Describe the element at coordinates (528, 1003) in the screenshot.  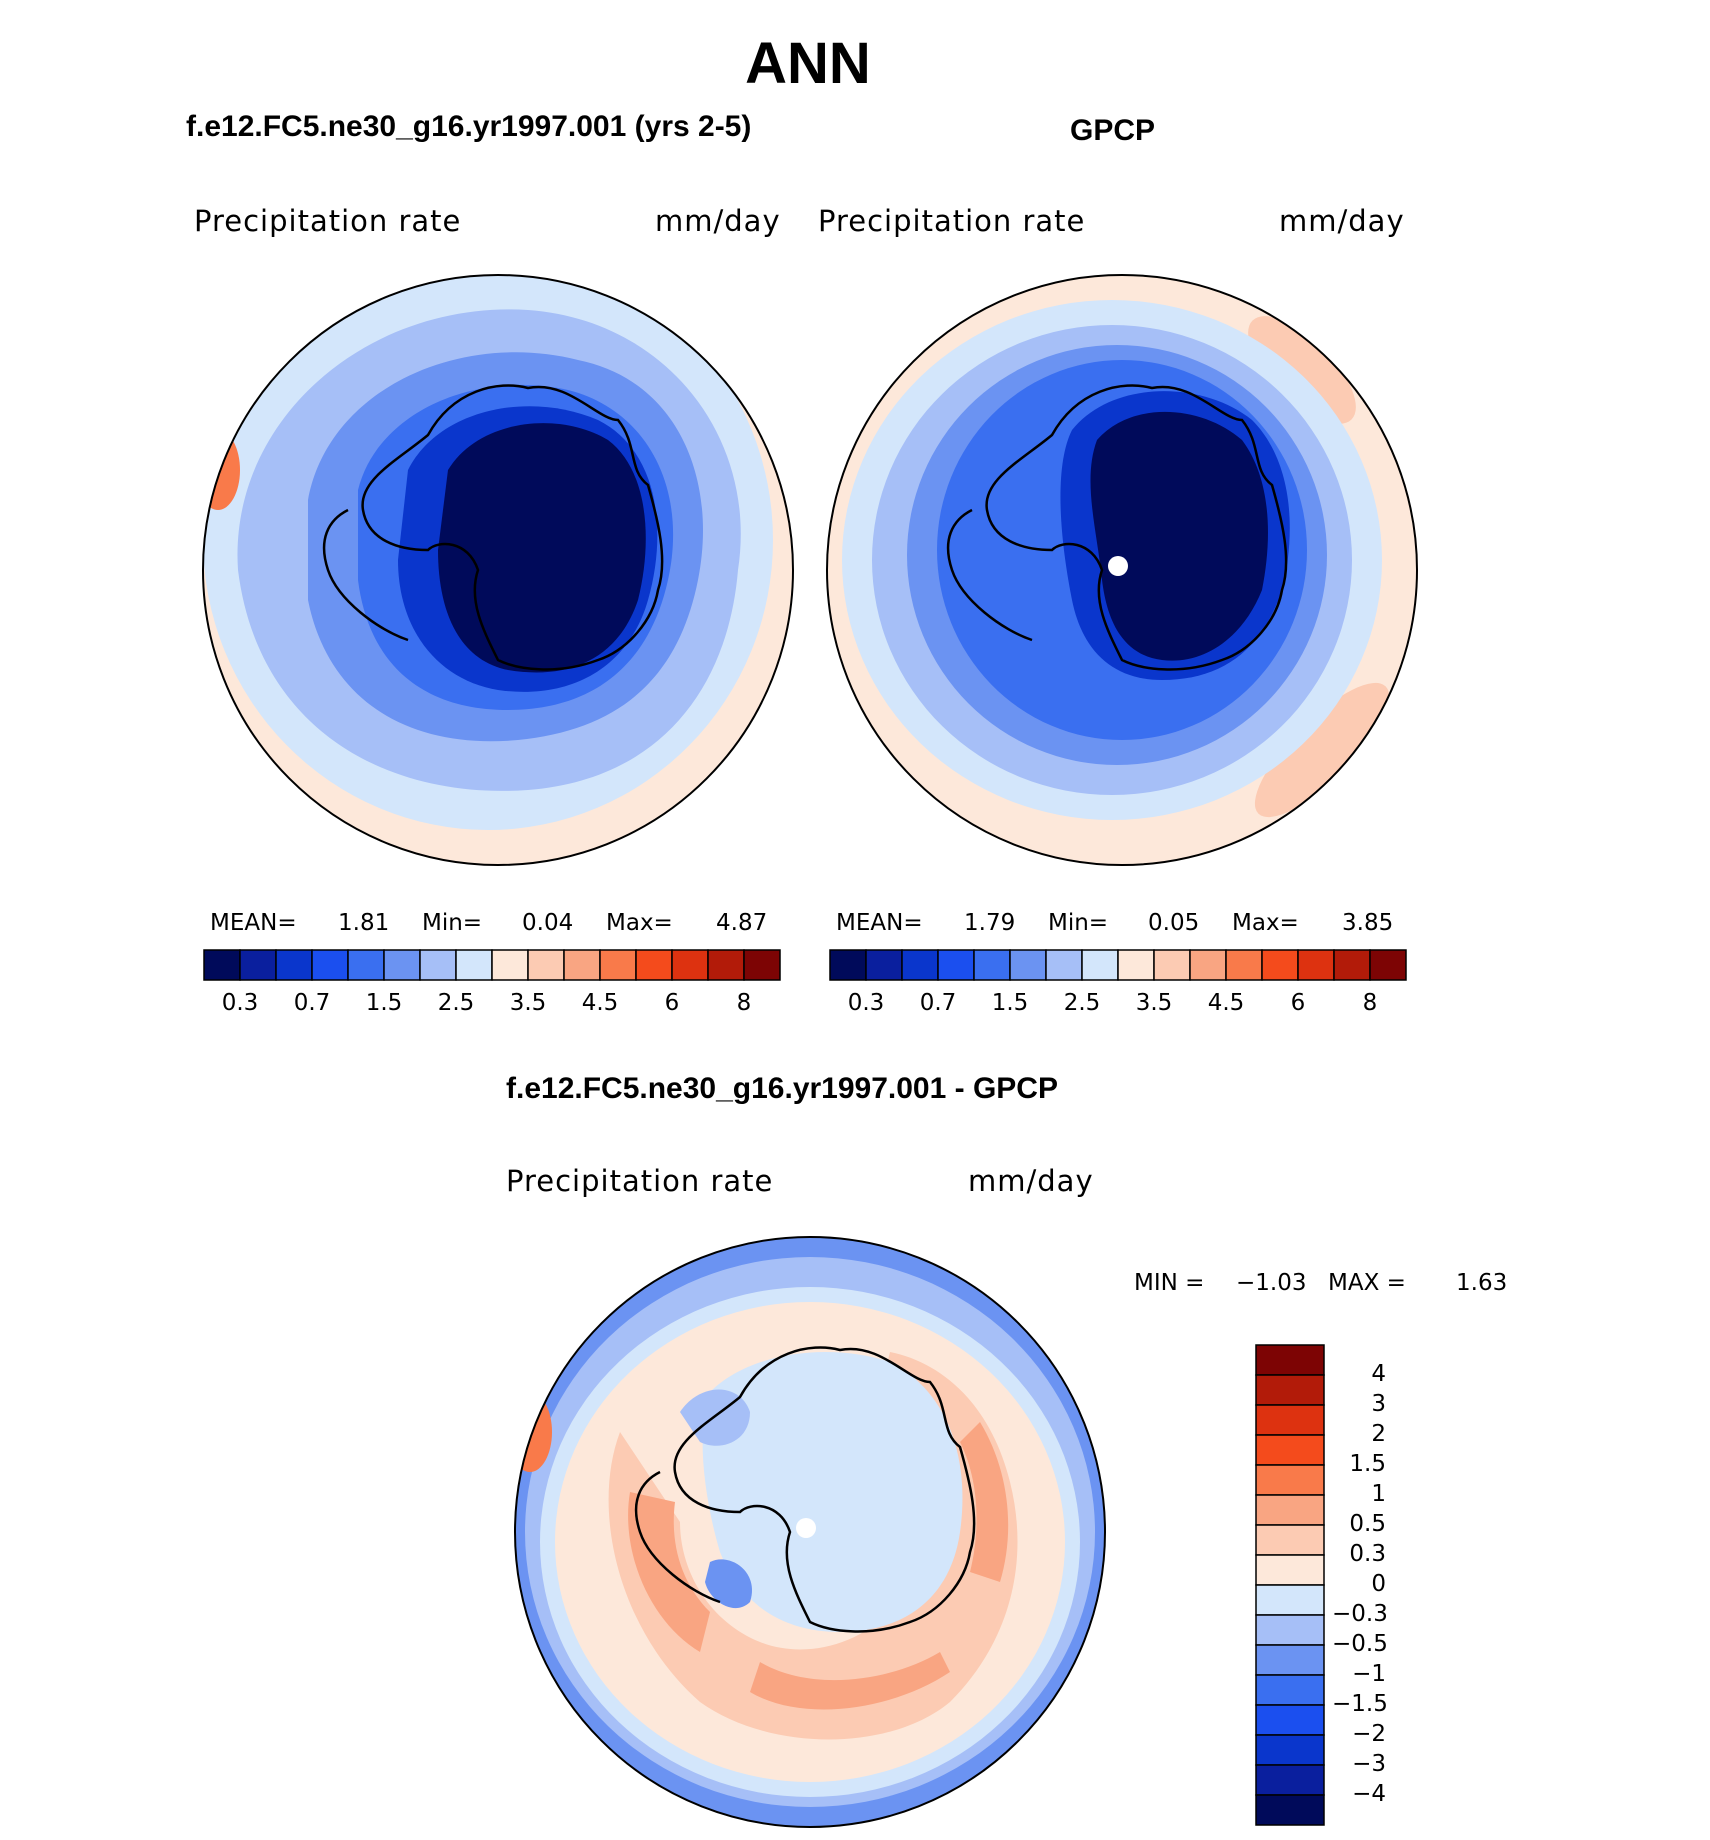
I see `colorbar-tick-label: 3.5` at that location.